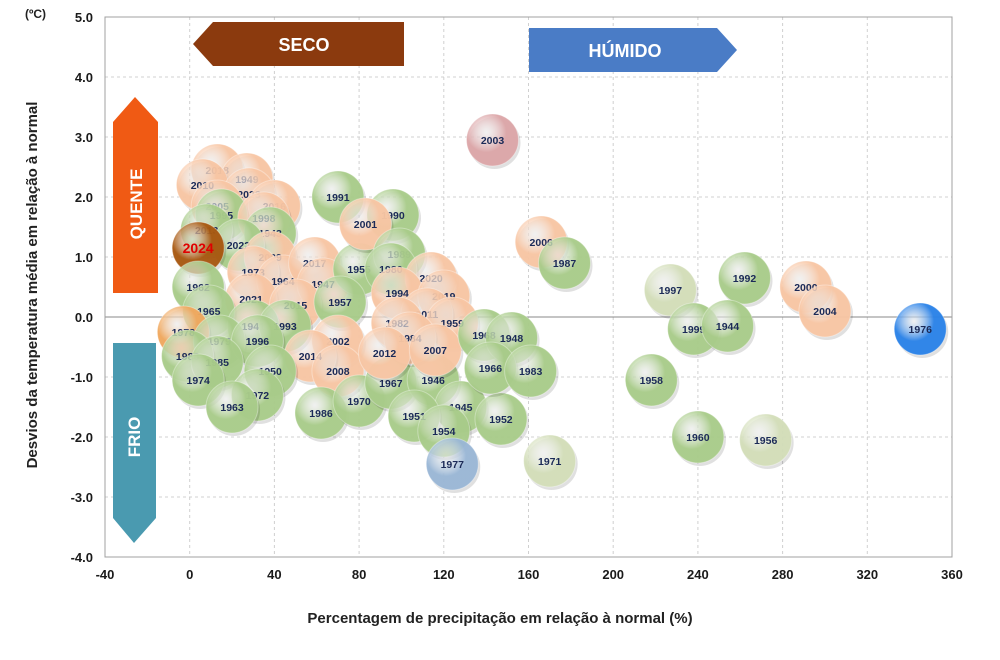 The width and height of the screenshot is (1000, 660). What do you see at coordinates (359, 574) in the screenshot?
I see `x-tick-label: 80` at bounding box center [359, 574].